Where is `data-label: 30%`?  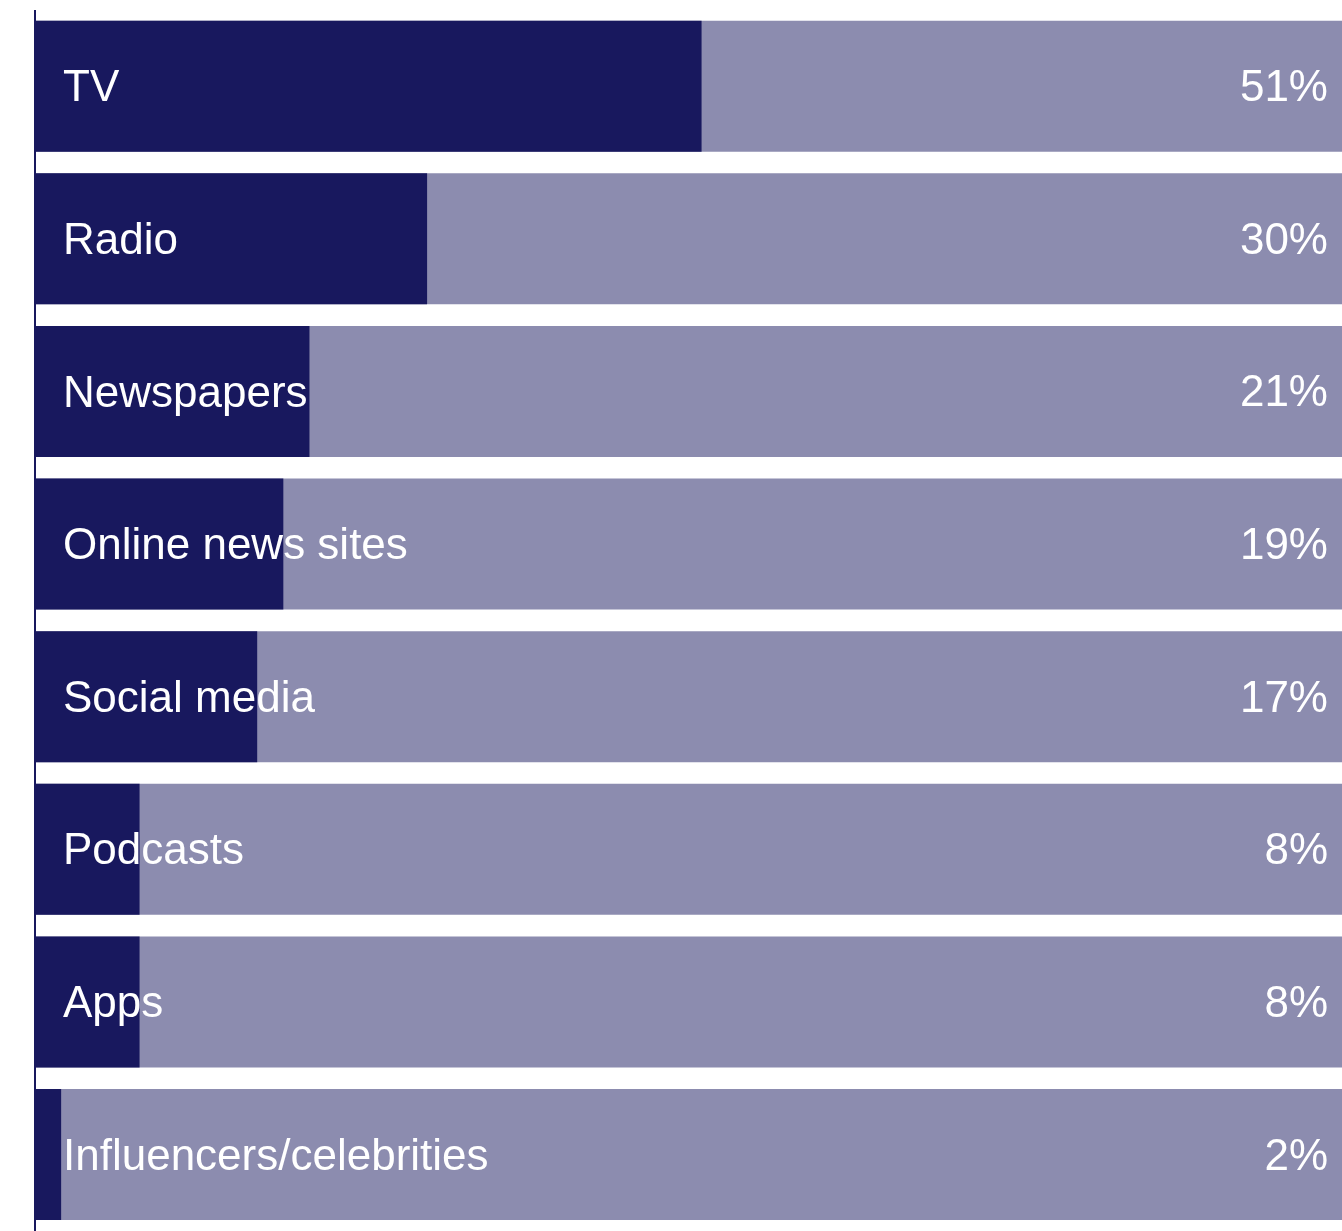
data-label: 30% is located at coordinates (1283, 238).